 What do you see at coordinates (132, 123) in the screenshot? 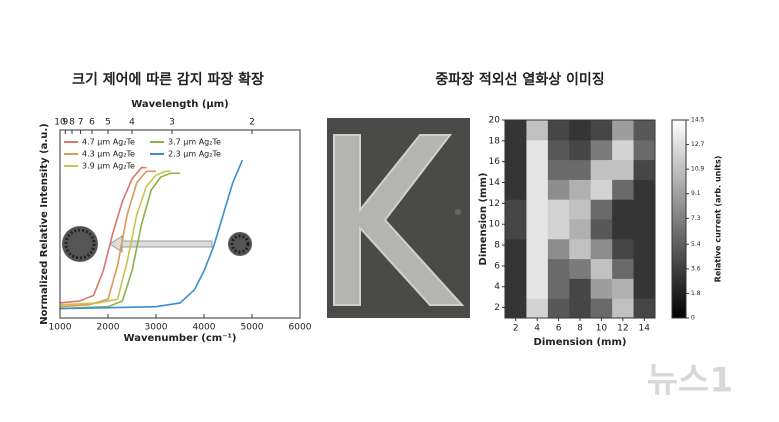
I see `x2-tick-label: 4` at bounding box center [132, 123].